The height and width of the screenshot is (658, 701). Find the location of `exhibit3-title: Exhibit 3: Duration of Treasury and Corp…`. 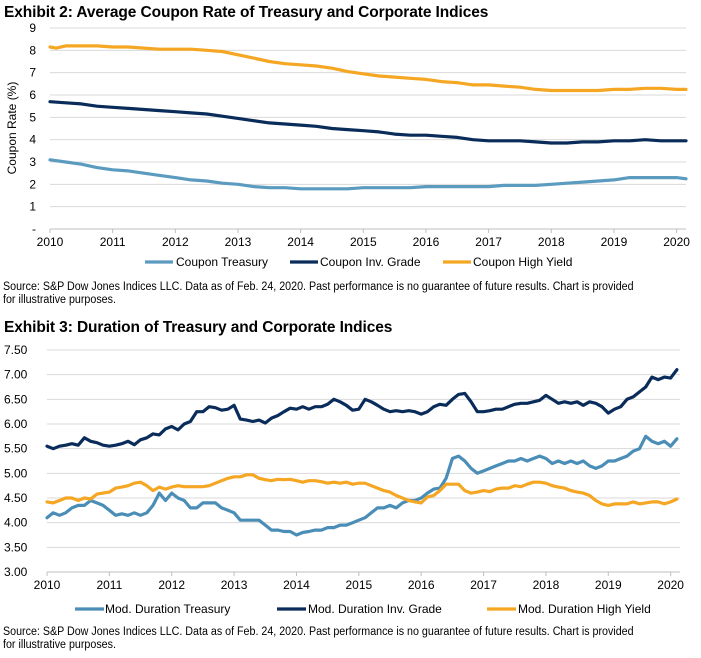

exhibit3-title: Exhibit 3: Duration of Treasury and Corp… is located at coordinates (198, 327).